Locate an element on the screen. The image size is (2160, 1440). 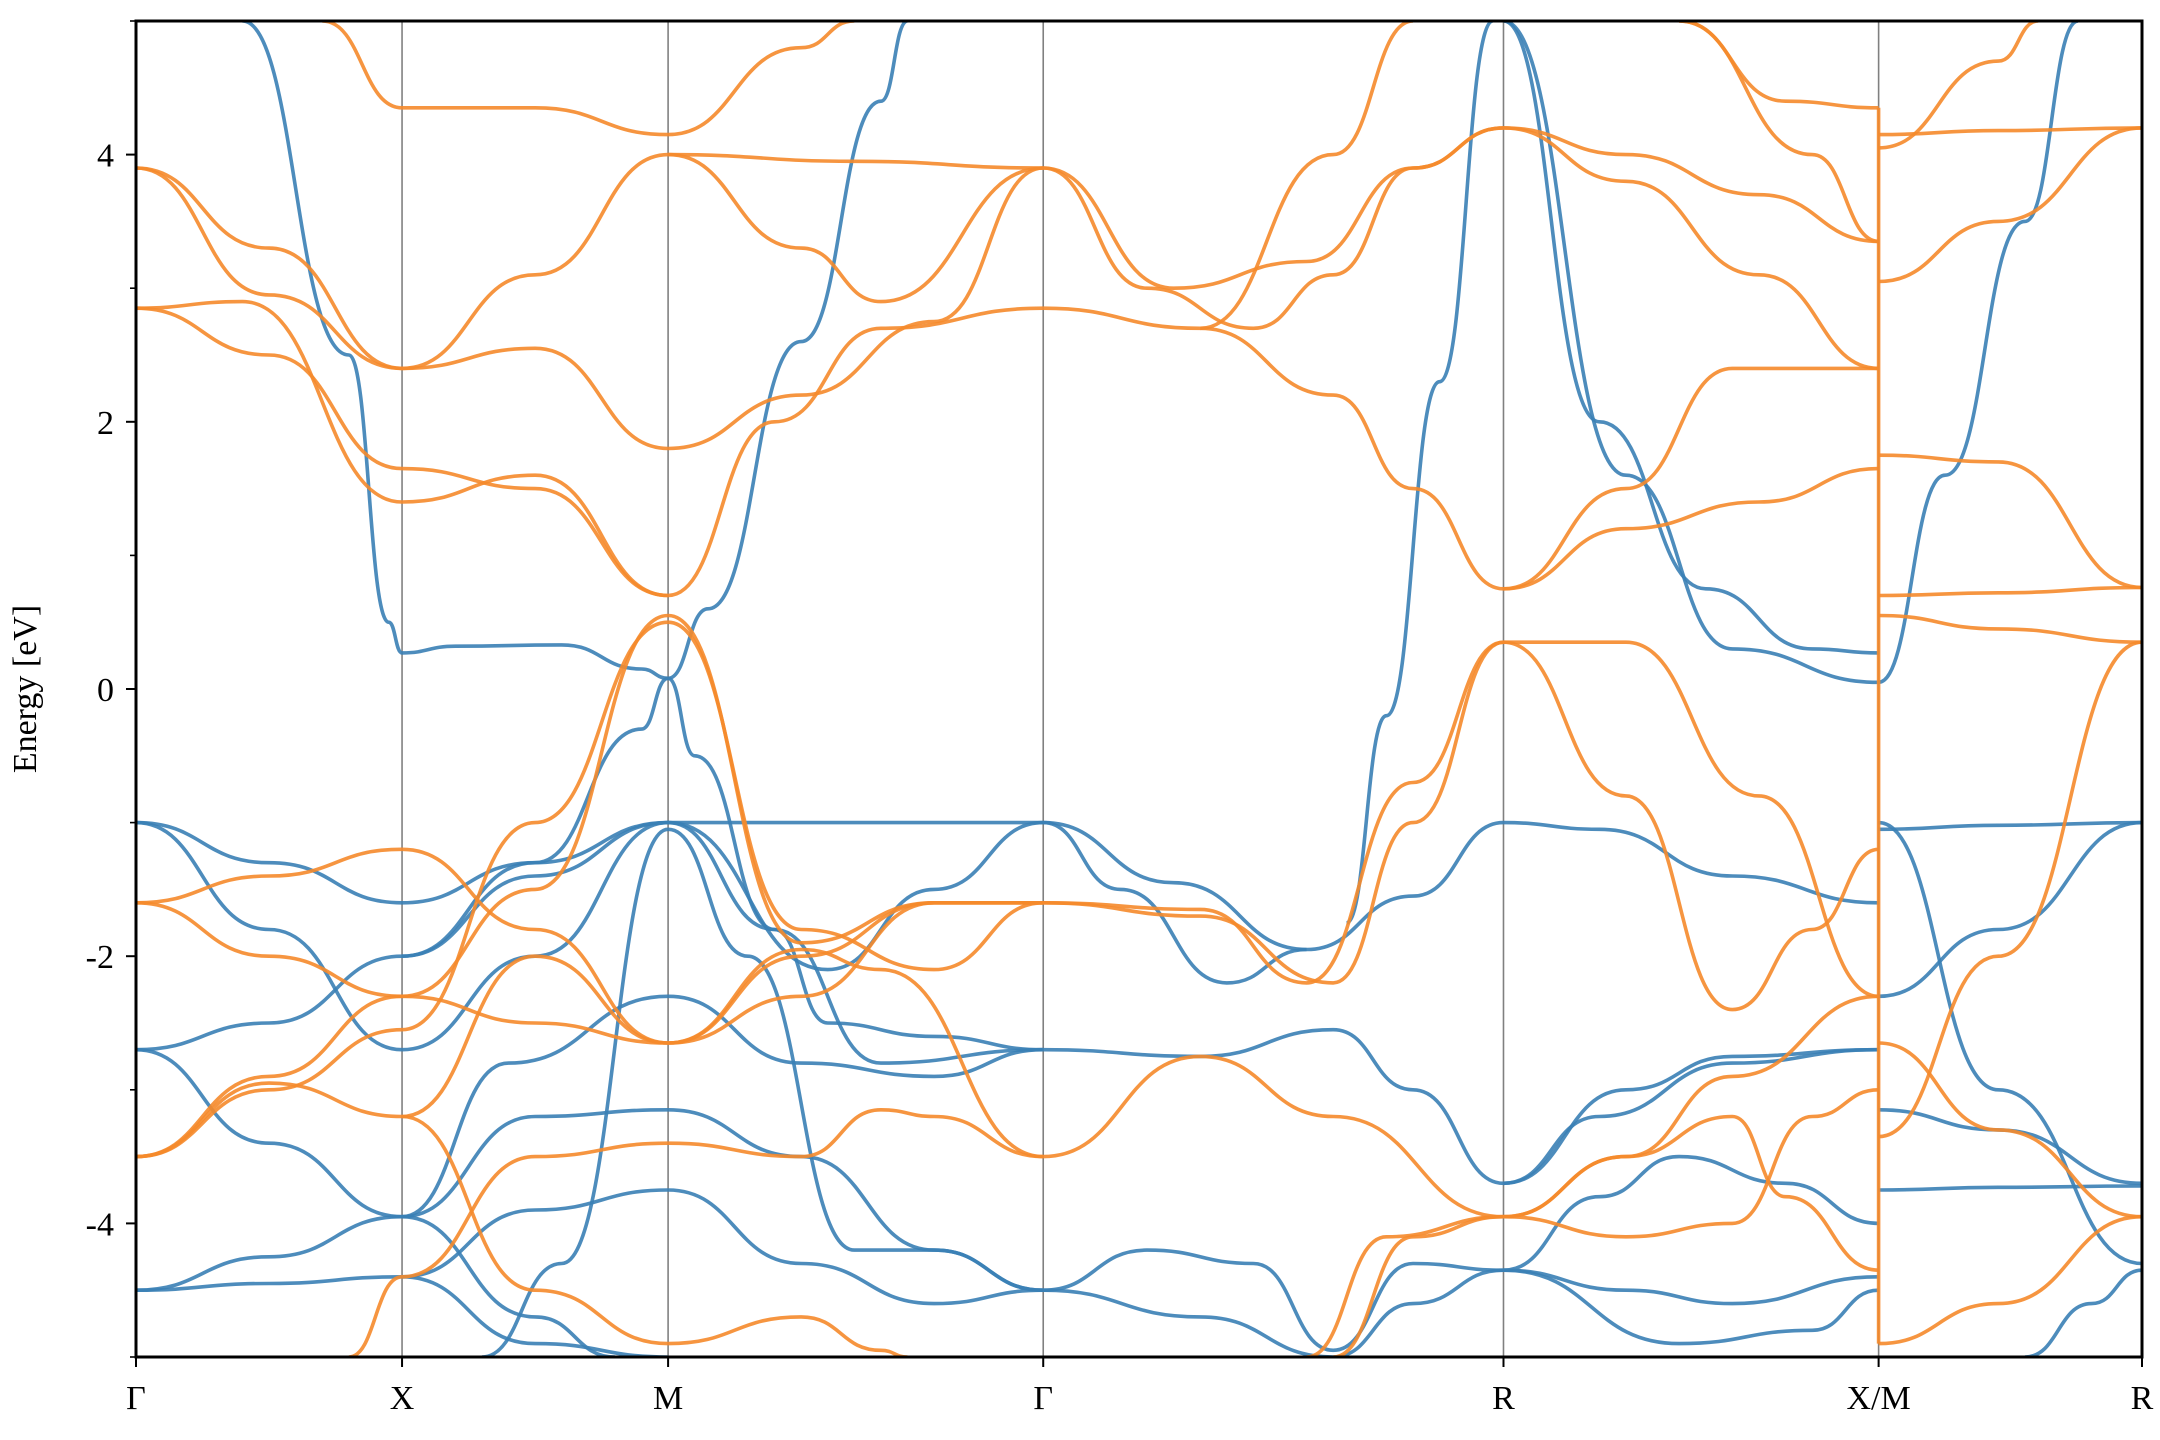
y-tick-label: 0 is located at coordinates (105, 690).